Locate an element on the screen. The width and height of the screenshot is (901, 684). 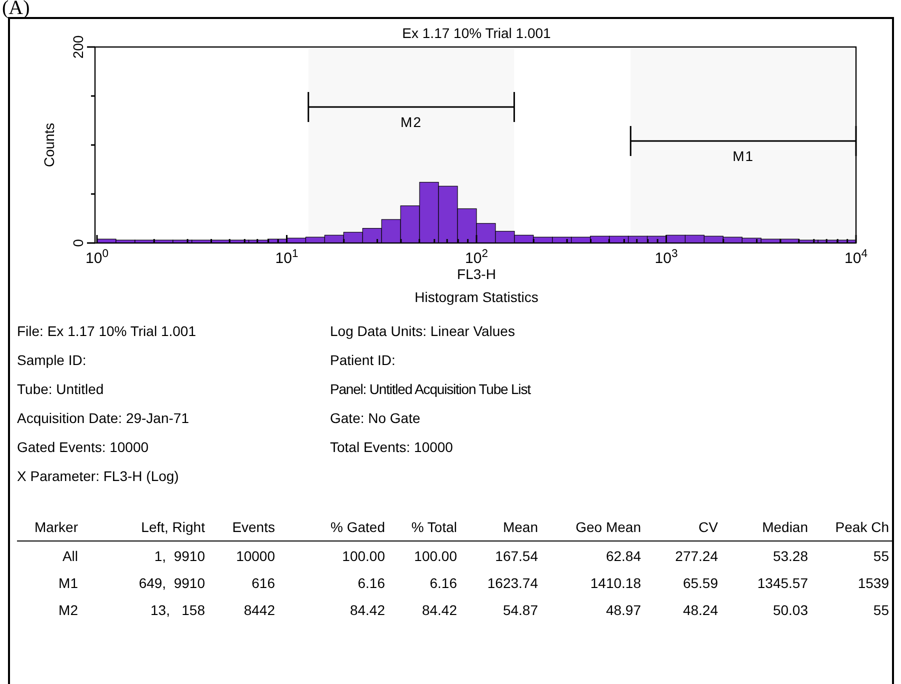
x-axis-title: FL3-H is located at coordinates (476, 274).